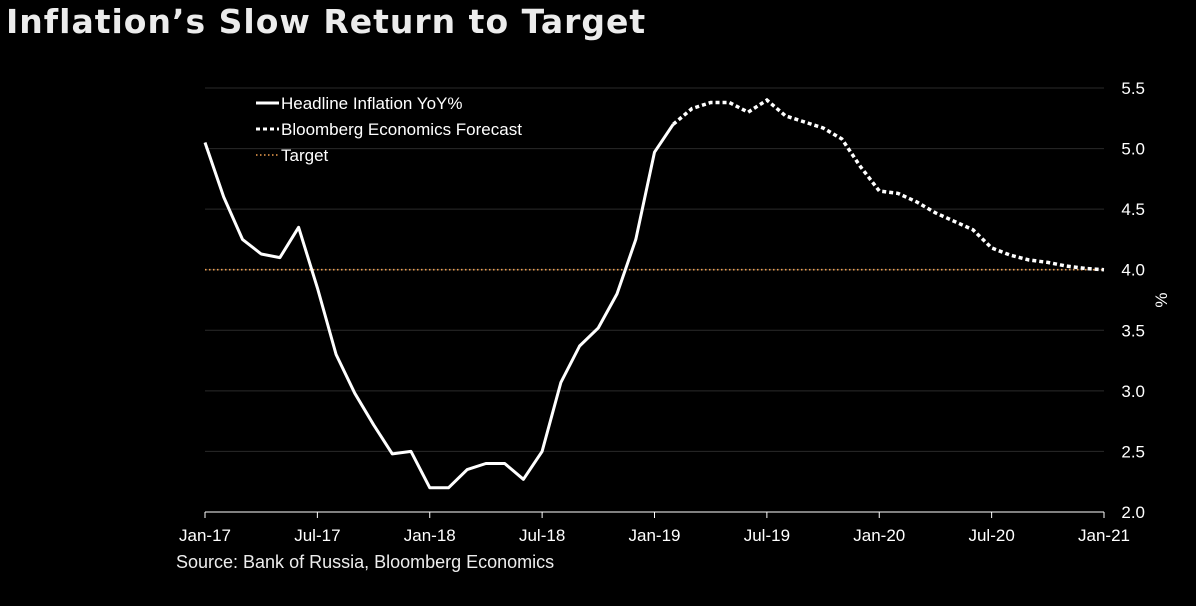  Describe the element at coordinates (888, 184) in the screenshot. I see `forecast-line` at that location.